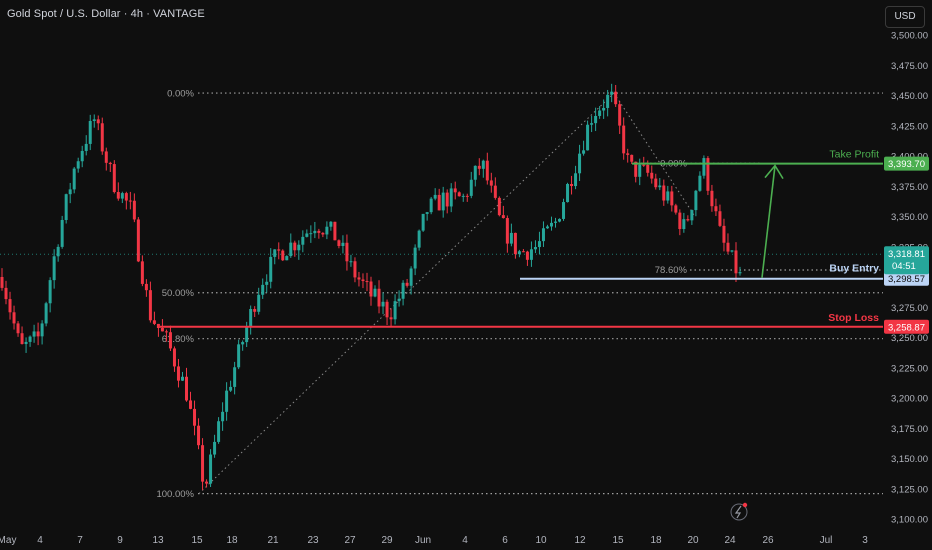  What do you see at coordinates (909, 459) in the screenshot?
I see `price-tick-label: 3,150.00` at bounding box center [909, 459].